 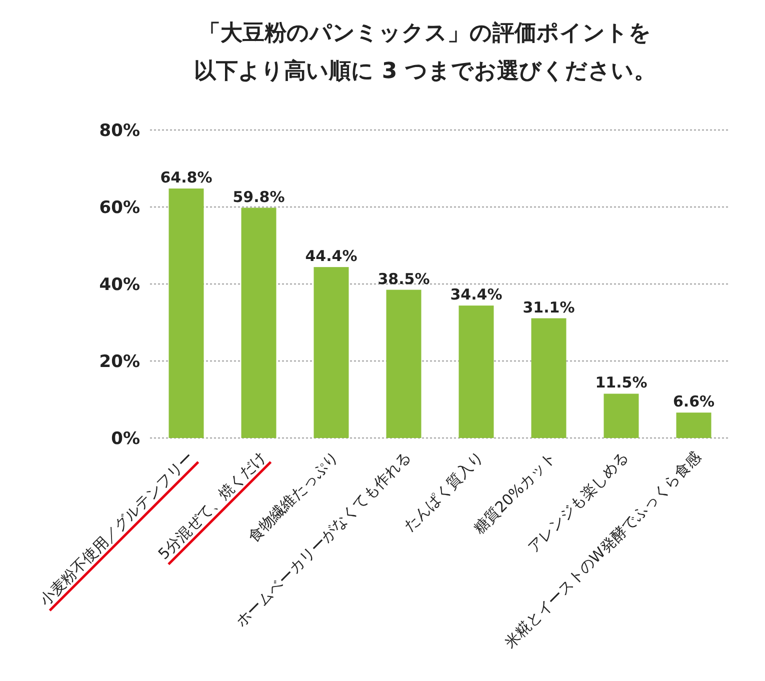 What do you see at coordinates (119, 362) in the screenshot?
I see `y-tick-label: 20%` at bounding box center [119, 362].